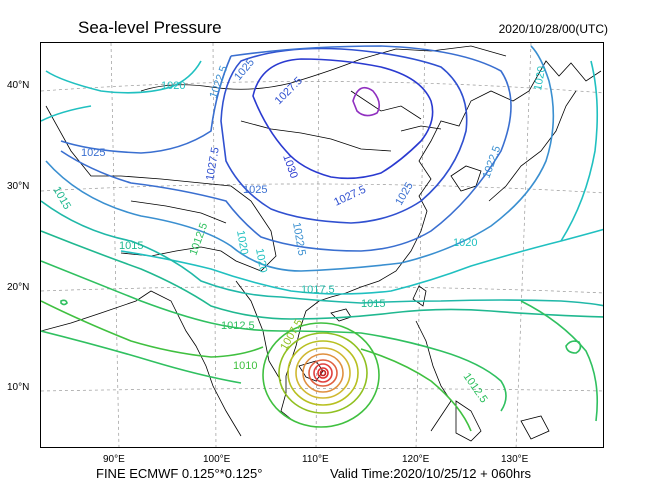  Describe the element at coordinates (431, 473) in the screenshot. I see `valid-time: Valid Time:2020/10/25/12 + 060hrs` at that location.